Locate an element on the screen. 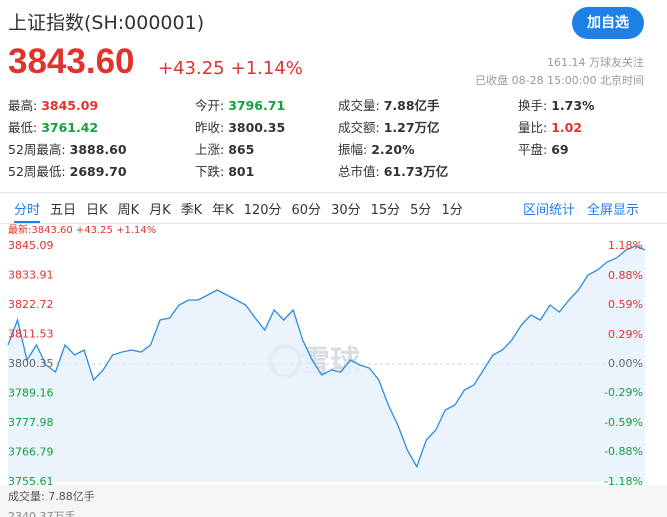 This screenshot has height=517, width=667. tool: 区间统计 is located at coordinates (548, 210).